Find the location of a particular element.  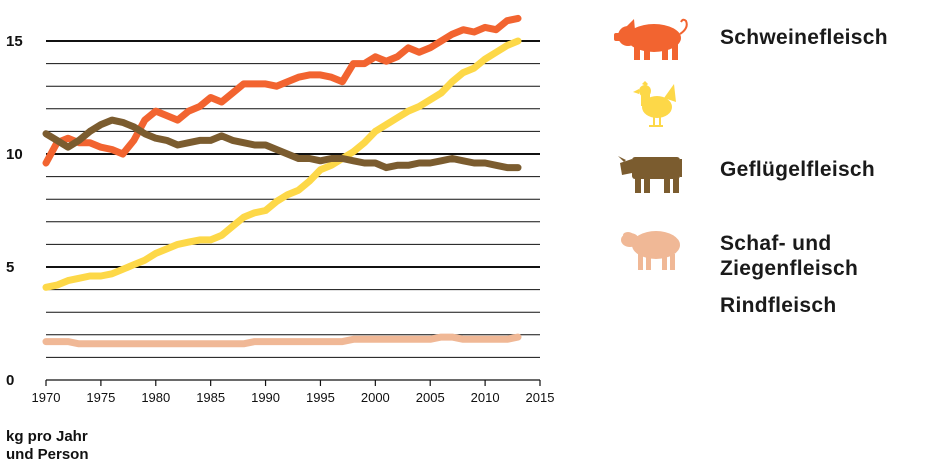

legend-label-line-2: Ziegenfleisch is located at coordinates (789, 268).